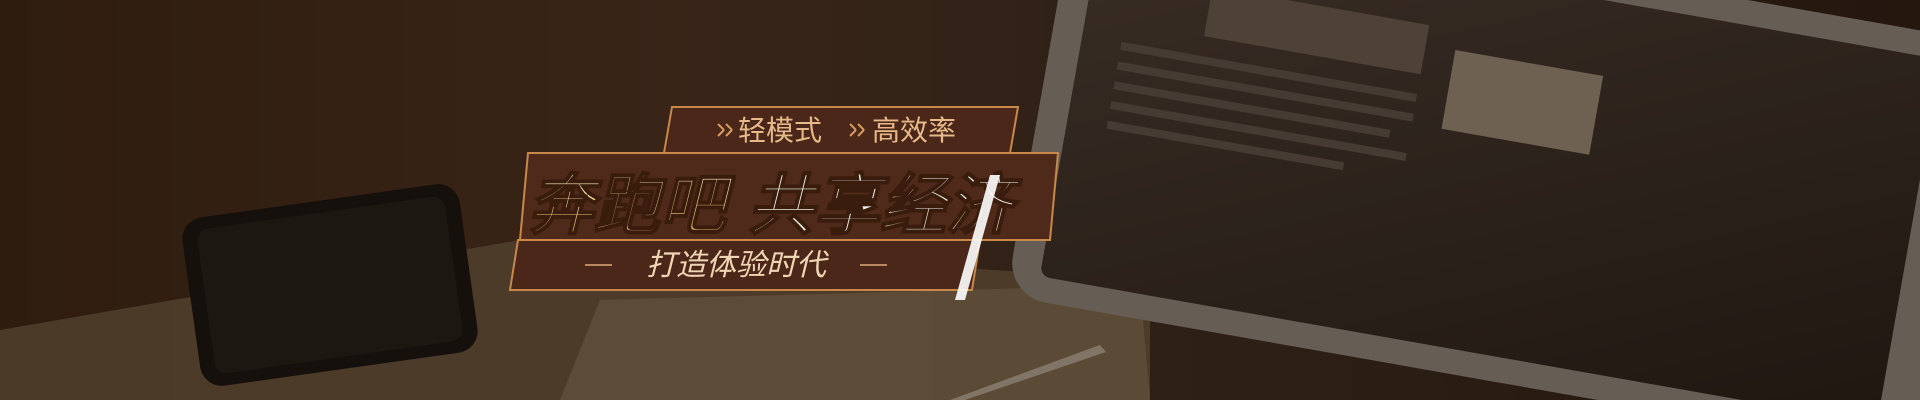  I want to click on headline-first: 奔跑吧, so click(632, 205).